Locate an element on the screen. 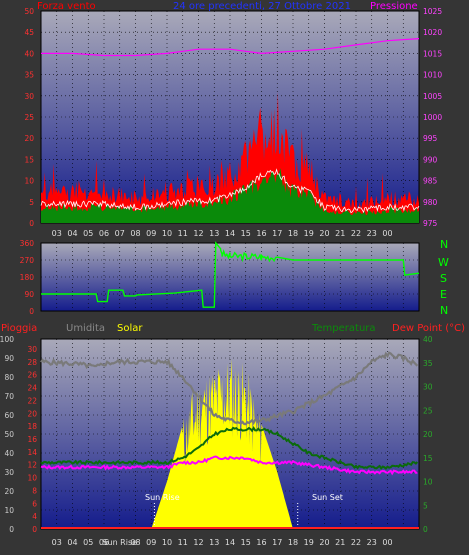  chart-title: 24 ore precedenti, 27 Ottobre 2021 is located at coordinates (262, 6).